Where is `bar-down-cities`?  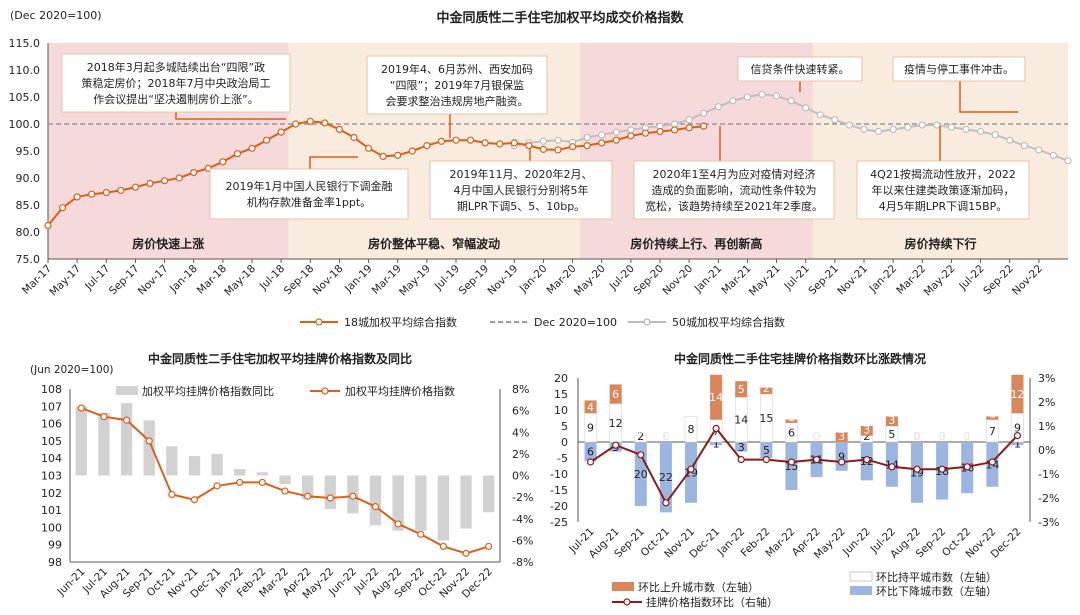
bar-down-cities is located at coordinates (1017, 444).